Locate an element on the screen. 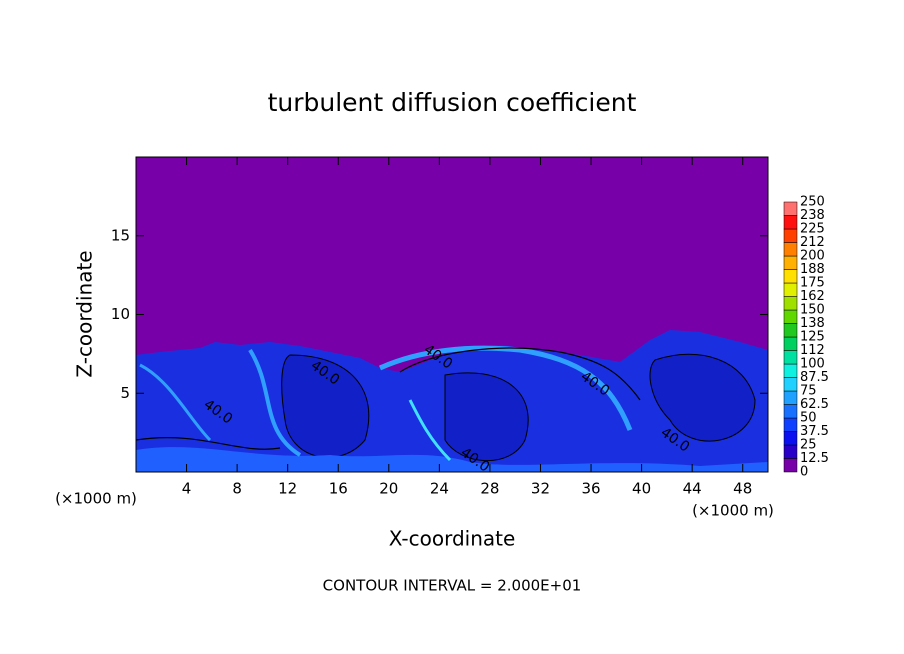 The height and width of the screenshot is (654, 904). colorbar-label: 250 is located at coordinates (812, 202).